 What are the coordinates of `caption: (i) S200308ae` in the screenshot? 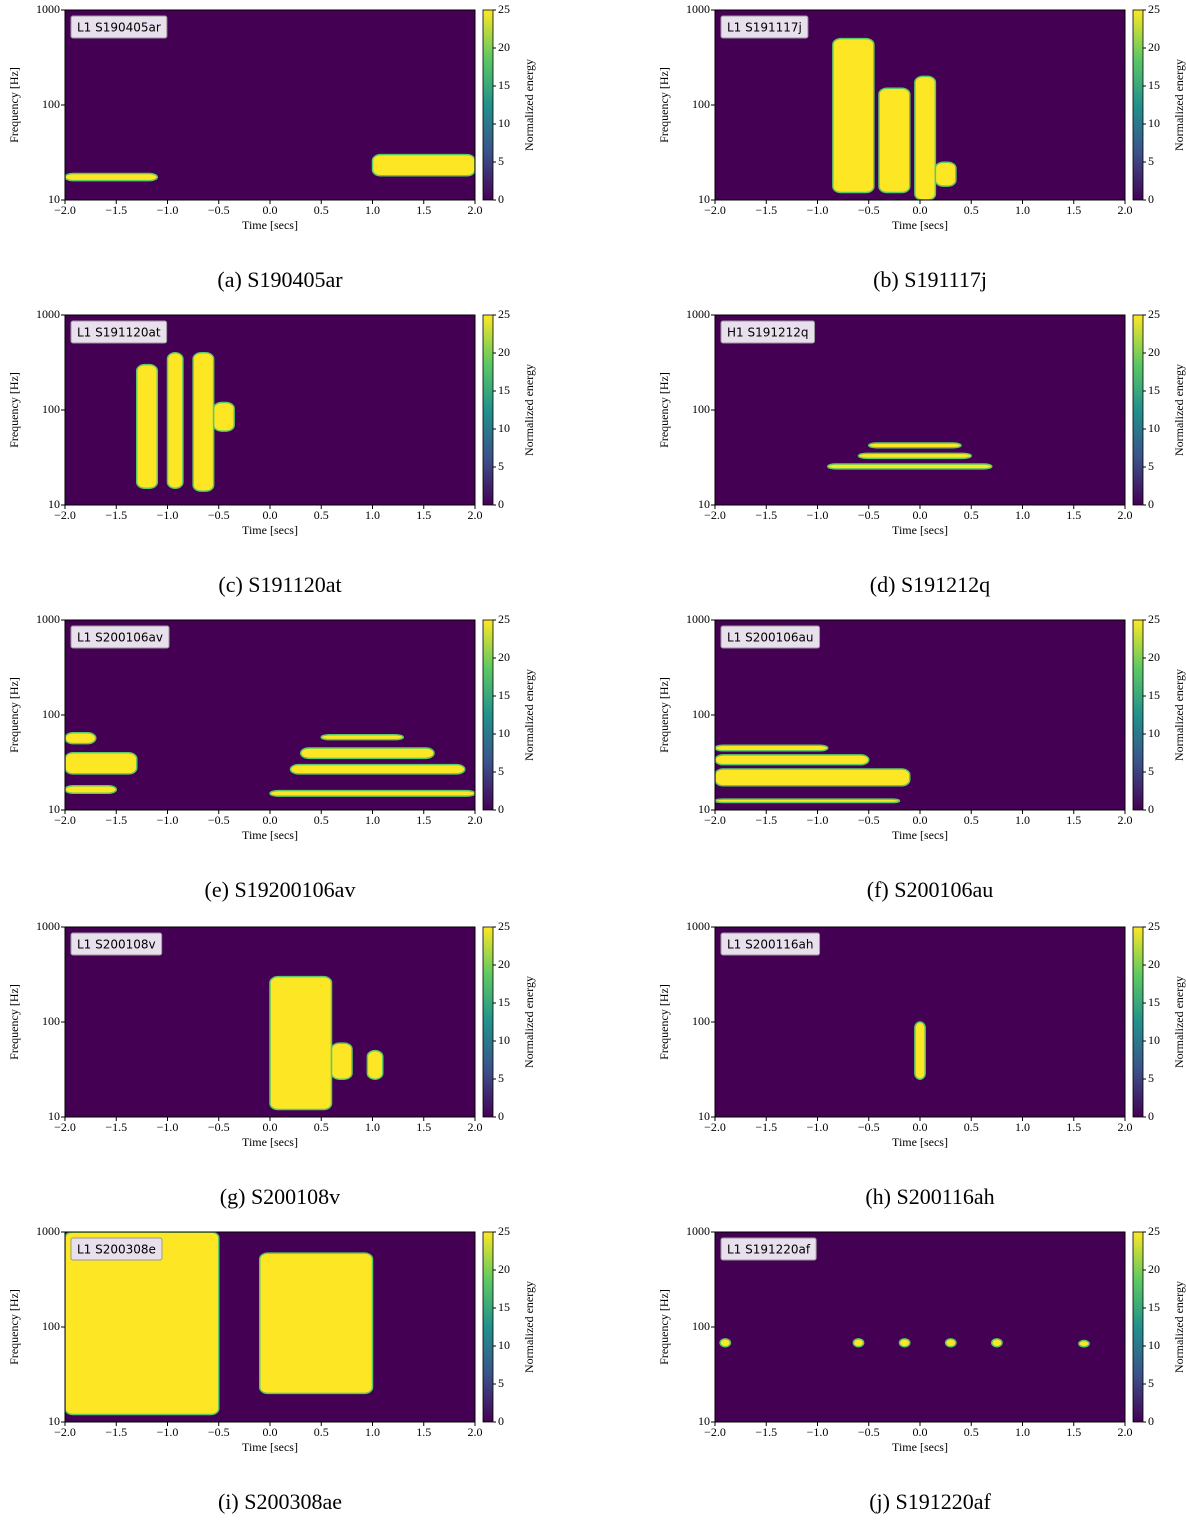 It's located at (280, 1501).